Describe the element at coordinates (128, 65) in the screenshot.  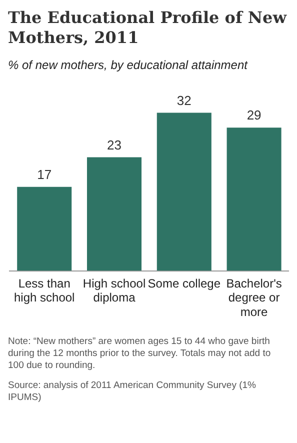
I see `chart-subtitle: % of new mothers, by educational attainment` at that location.